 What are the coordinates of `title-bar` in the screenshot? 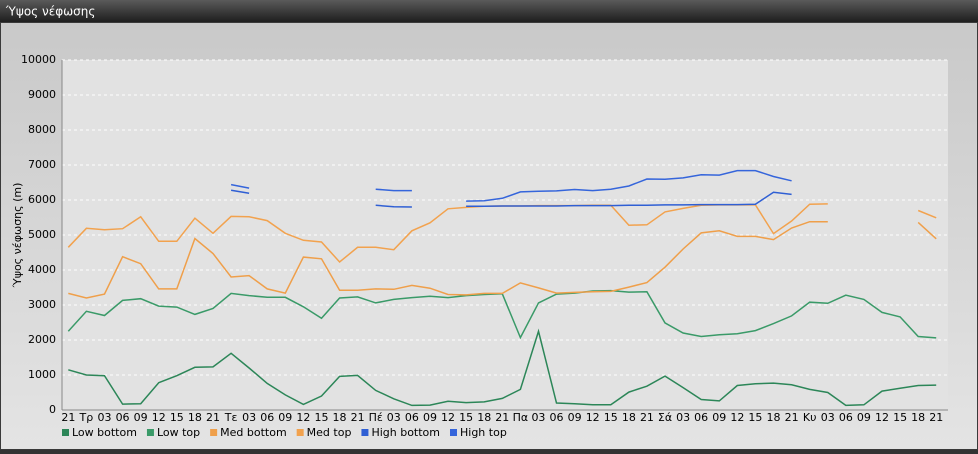 It's located at (489, 11).